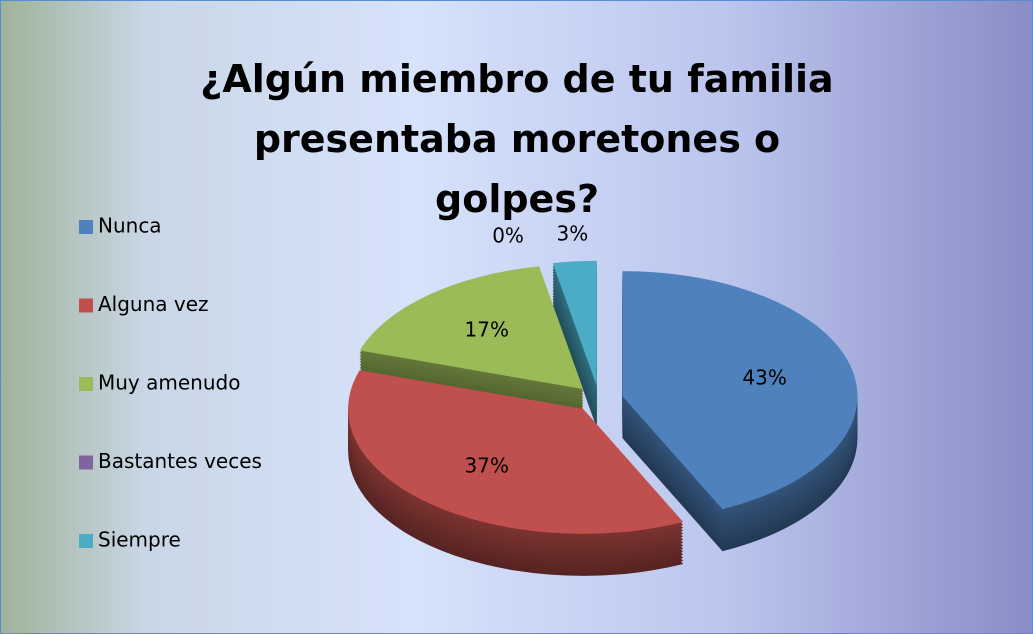  Describe the element at coordinates (573, 233) in the screenshot. I see `data-label: 3%` at that location.